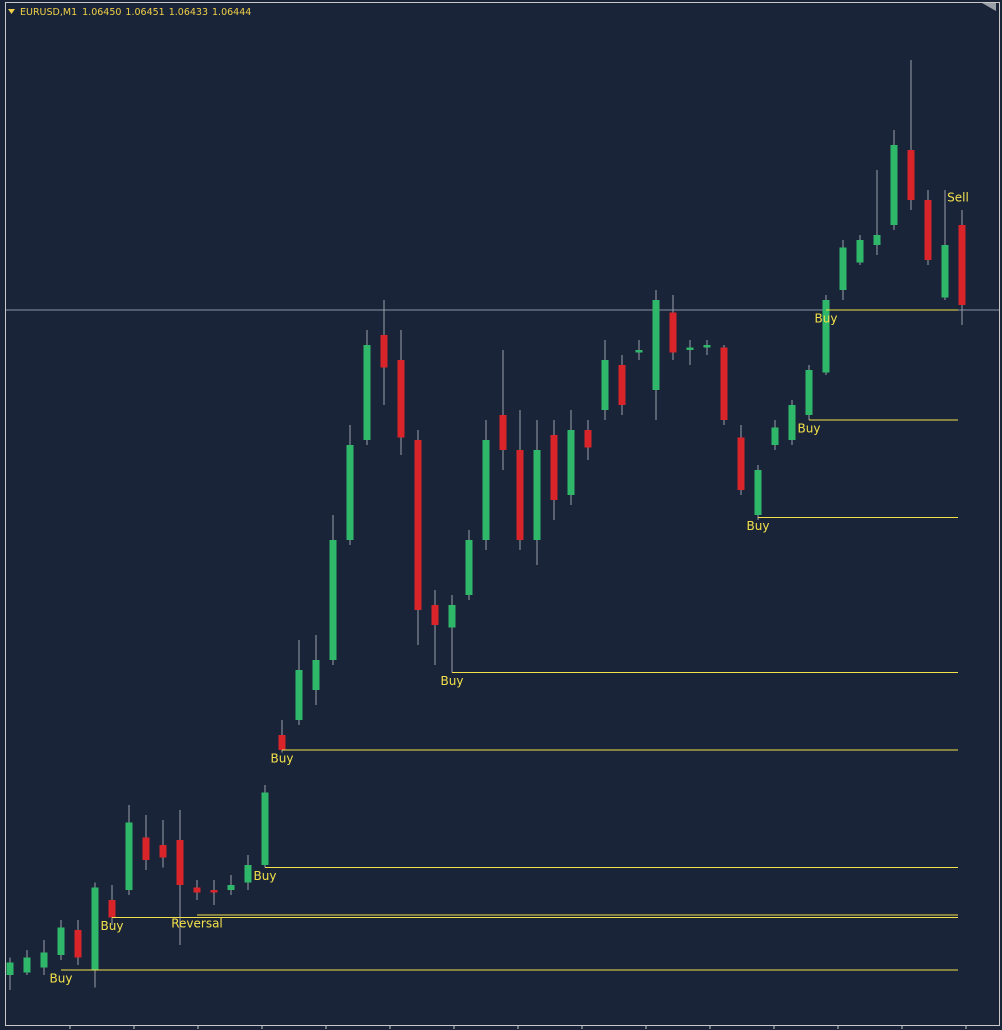 The image size is (1002, 1030). I want to click on quote: 1.06444, so click(231, 12).